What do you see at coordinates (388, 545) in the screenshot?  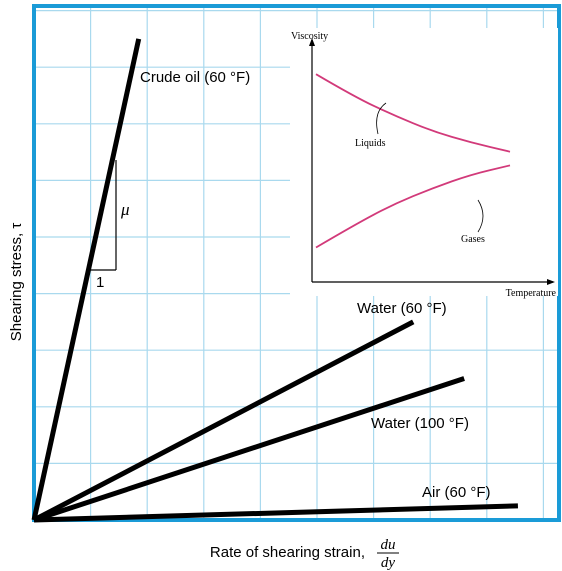 I see `x-axis-fraction-numerator: du` at bounding box center [388, 545].